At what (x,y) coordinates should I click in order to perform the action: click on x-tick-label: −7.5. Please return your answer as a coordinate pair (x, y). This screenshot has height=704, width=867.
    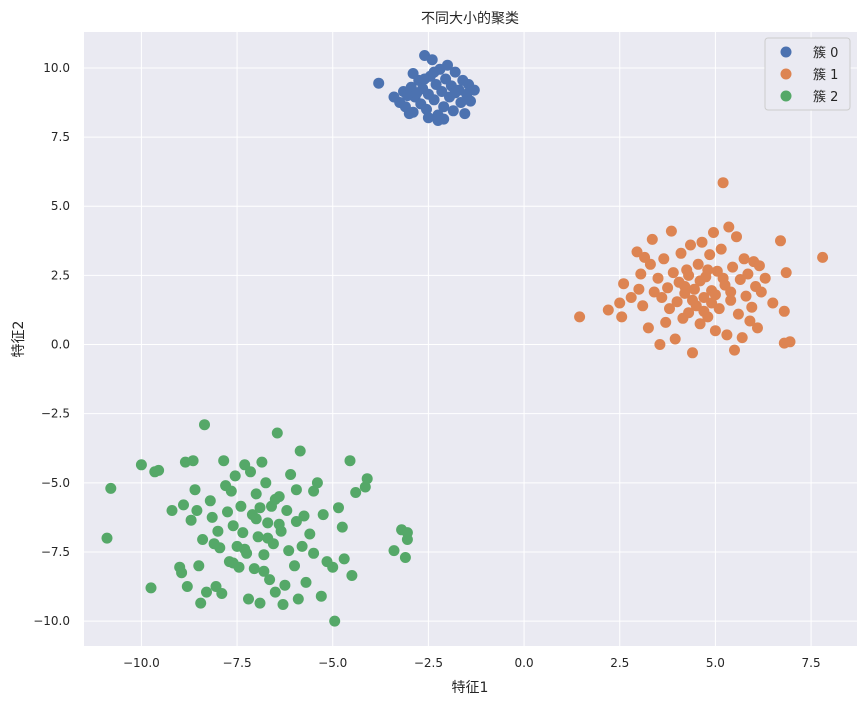
    Looking at the image, I should click on (236, 663).